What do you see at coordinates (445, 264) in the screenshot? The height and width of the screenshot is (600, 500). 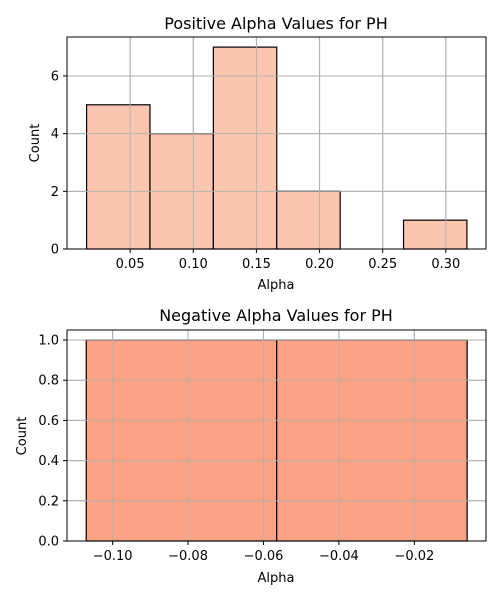 I see `x-tick-label: 0.30` at bounding box center [445, 264].